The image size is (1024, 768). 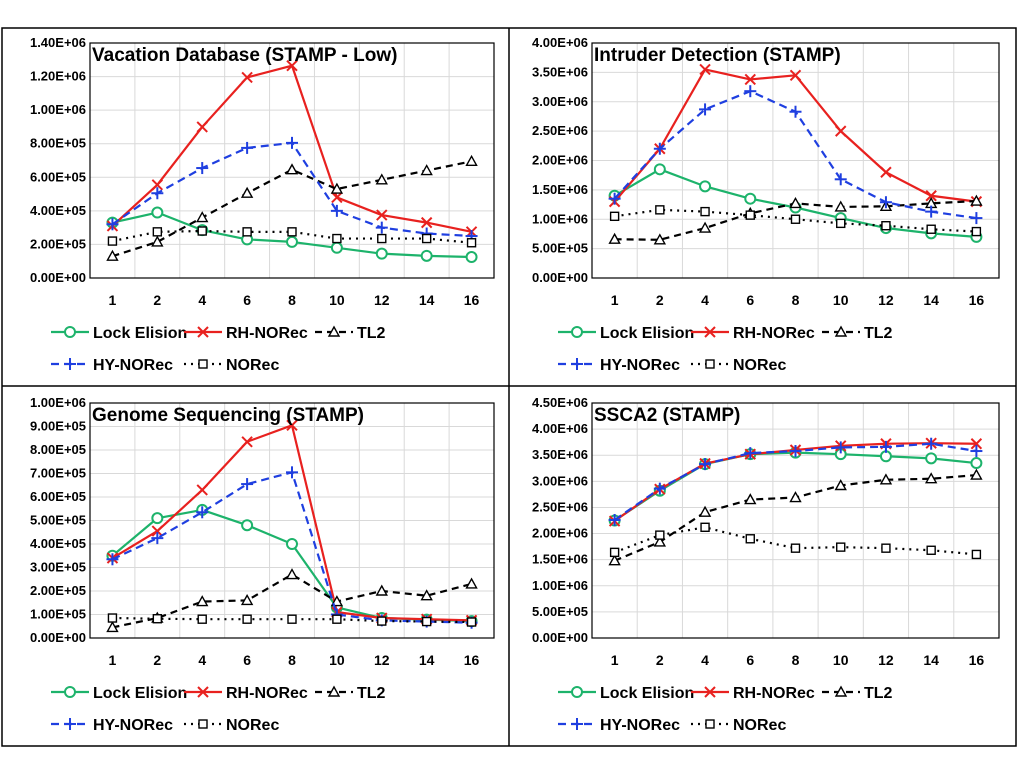 What do you see at coordinates (759, 725) in the screenshot?
I see `legend-label: NORec` at bounding box center [759, 725].